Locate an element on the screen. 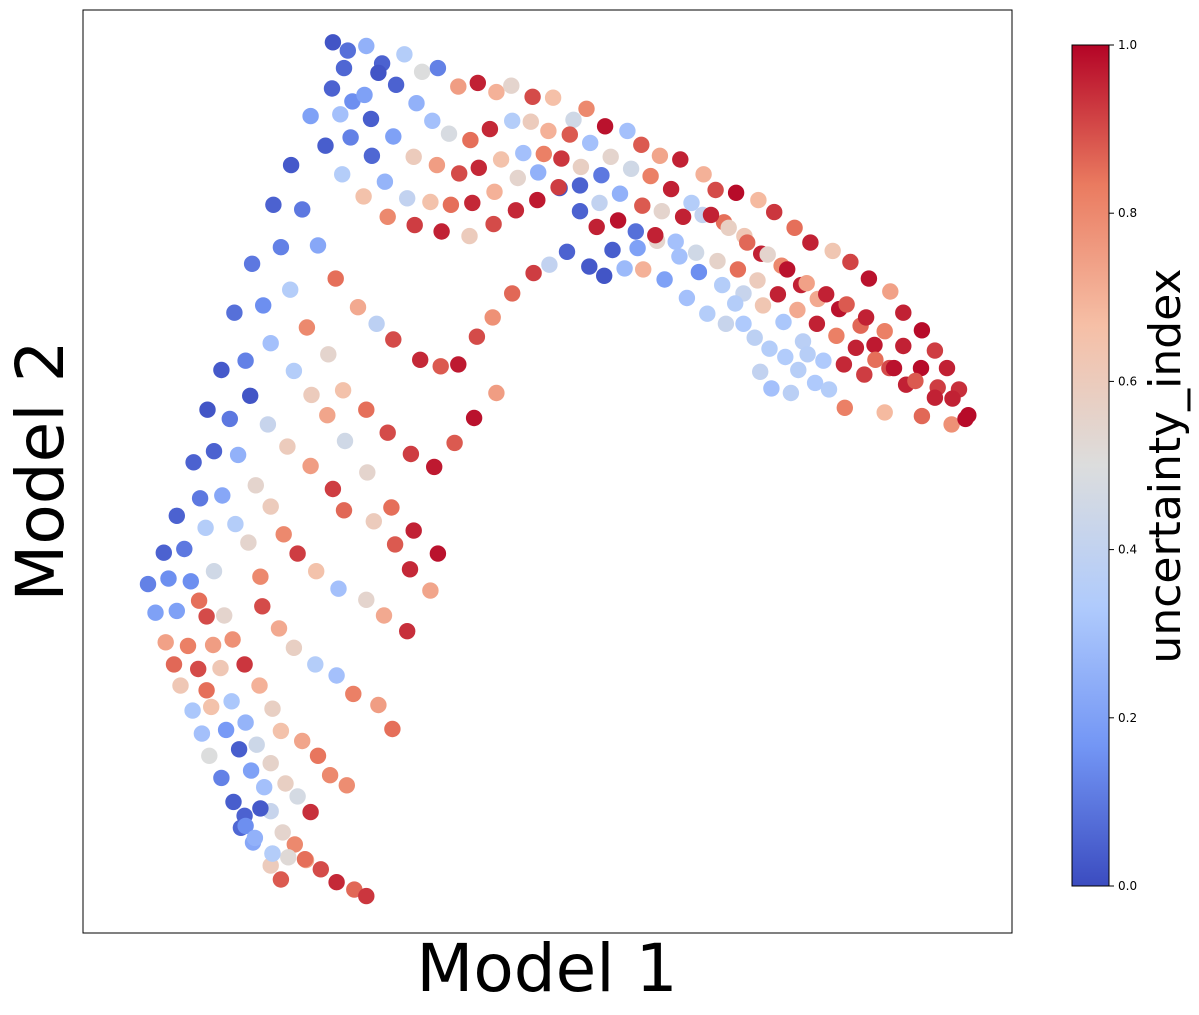 Image resolution: width=1199 pixels, height=1015 pixels. y-axis-label: Model 2 is located at coordinates (40, 470).